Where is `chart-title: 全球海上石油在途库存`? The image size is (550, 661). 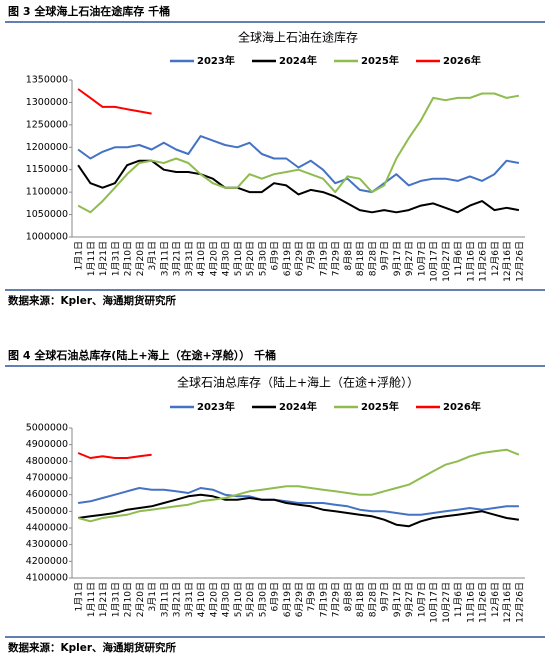
chart-title: 全球海上石油在途库存 is located at coordinates (298, 37).